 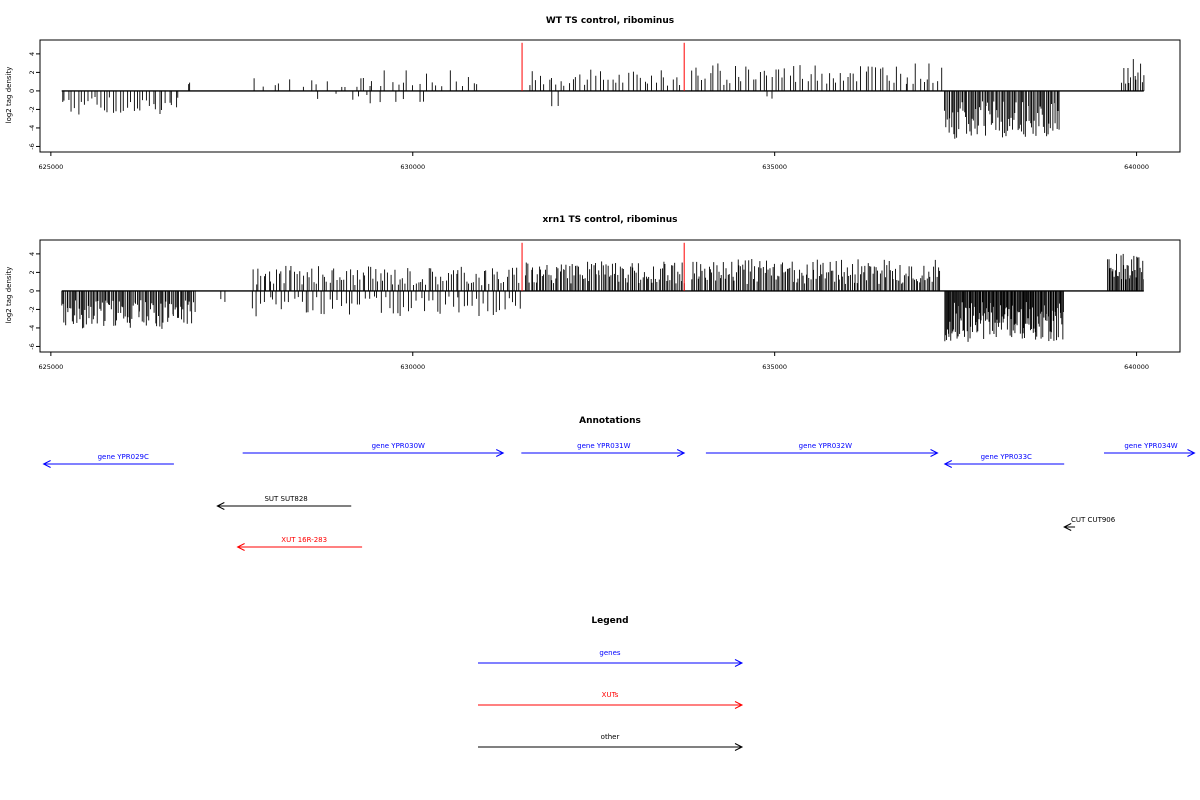 What do you see at coordinates (609, 220) in the screenshot?
I see `panel-xrn1-title: xrn1 TS control, ribominus` at bounding box center [609, 220].